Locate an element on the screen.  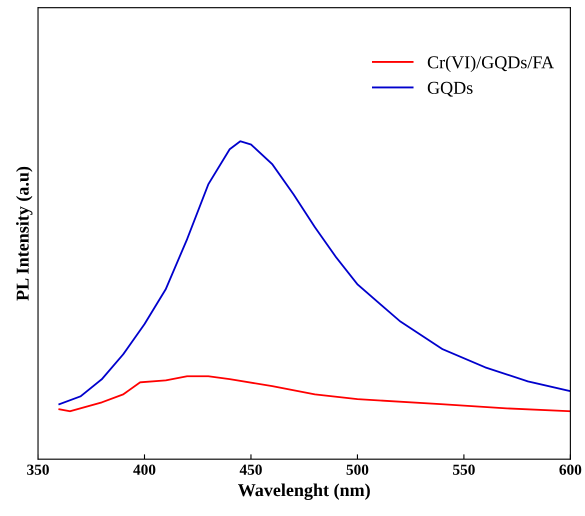
y-axis-title: PL Intensity (a.u) is located at coordinates (24, 233).